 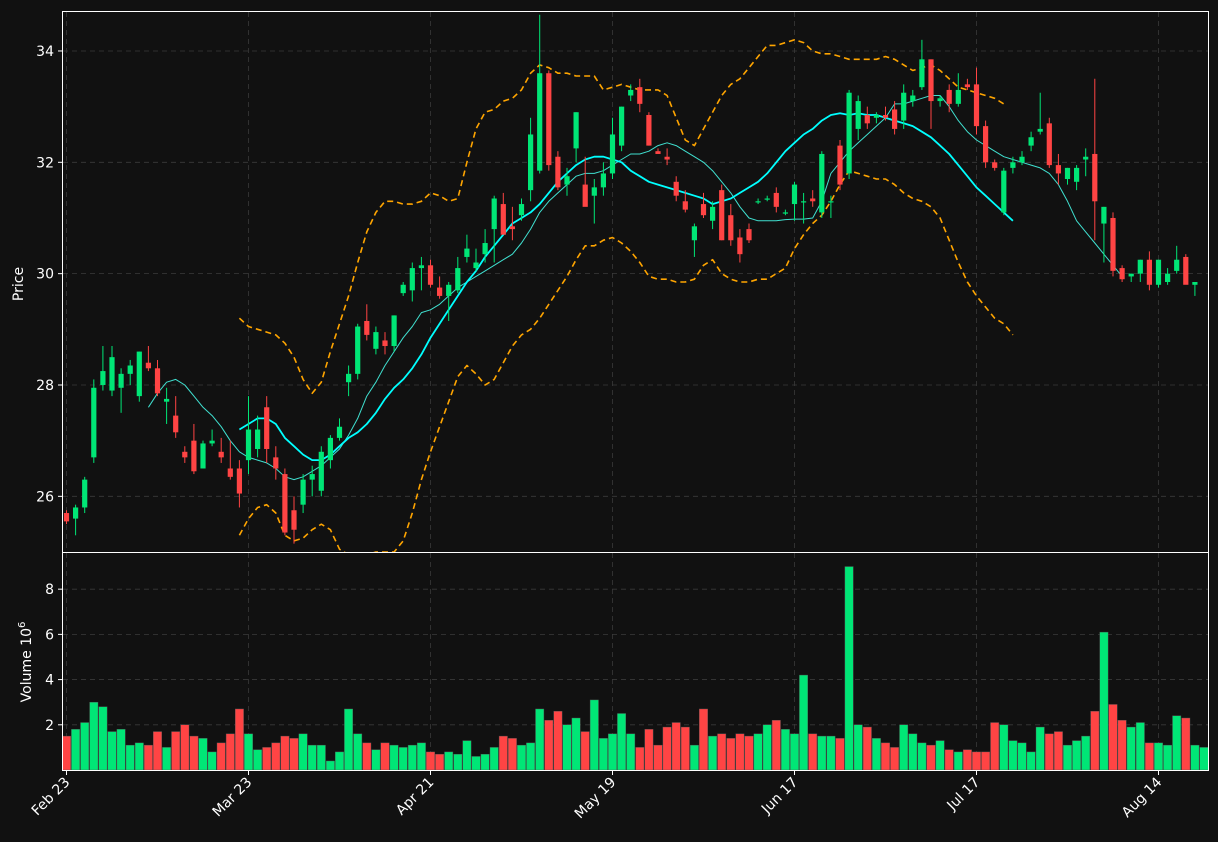 I want to click on price-tick-label: 30, so click(x=45, y=275).